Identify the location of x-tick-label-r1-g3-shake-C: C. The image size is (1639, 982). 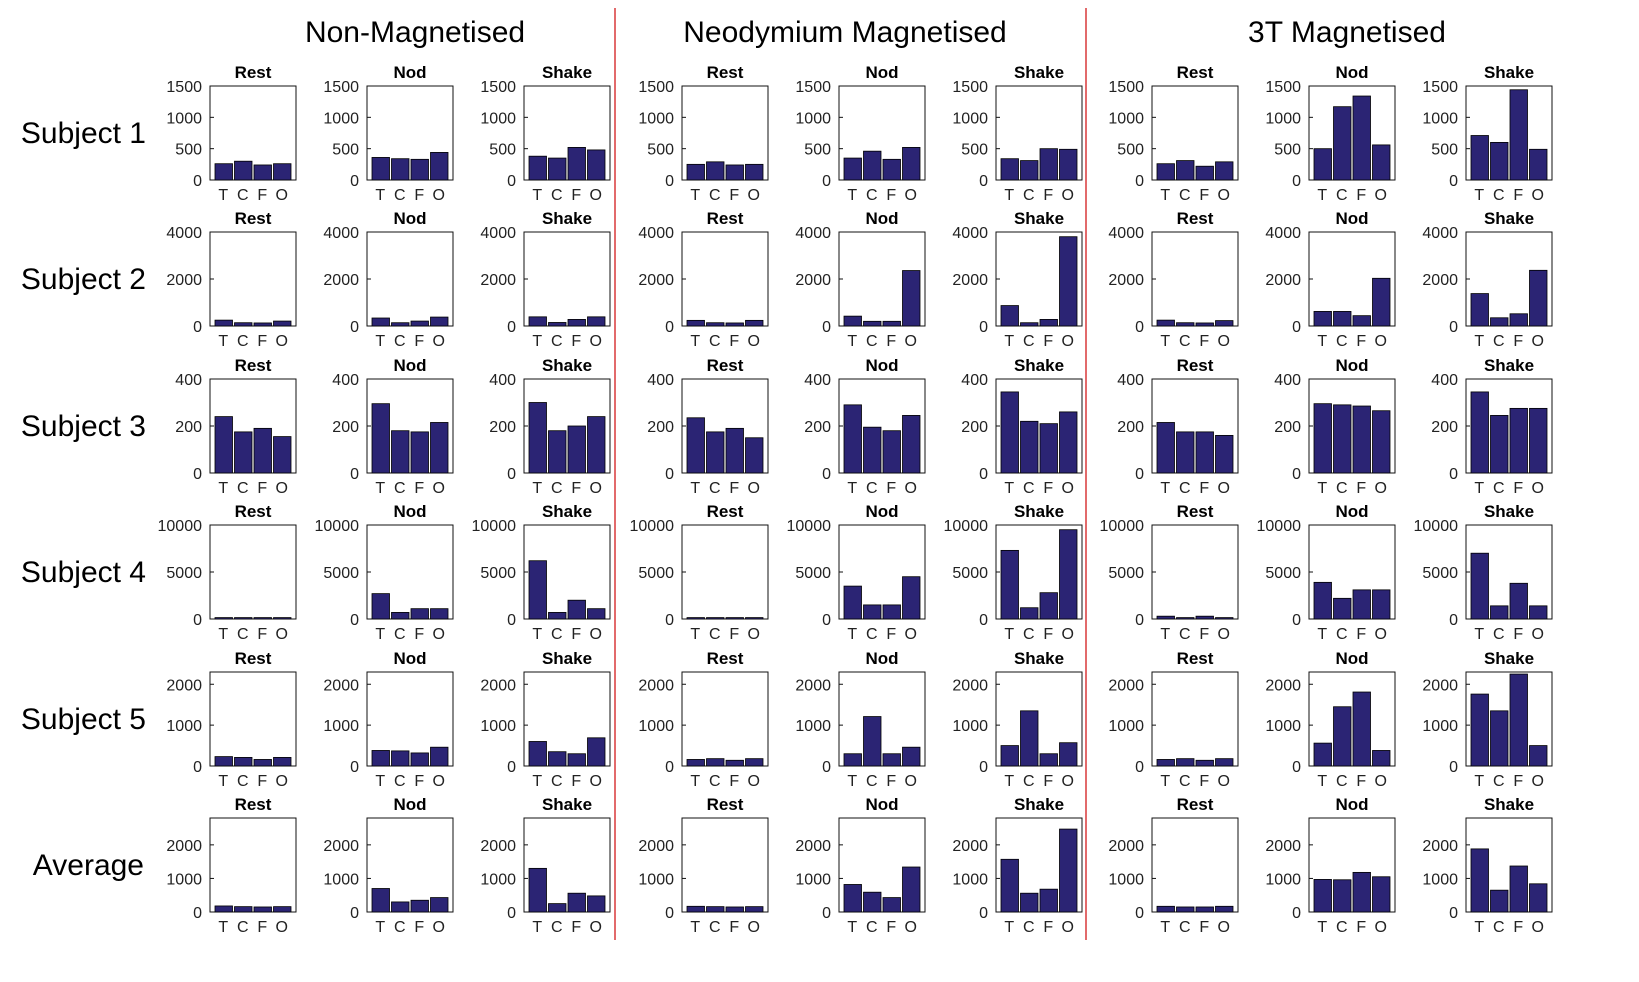
(1499, 195).